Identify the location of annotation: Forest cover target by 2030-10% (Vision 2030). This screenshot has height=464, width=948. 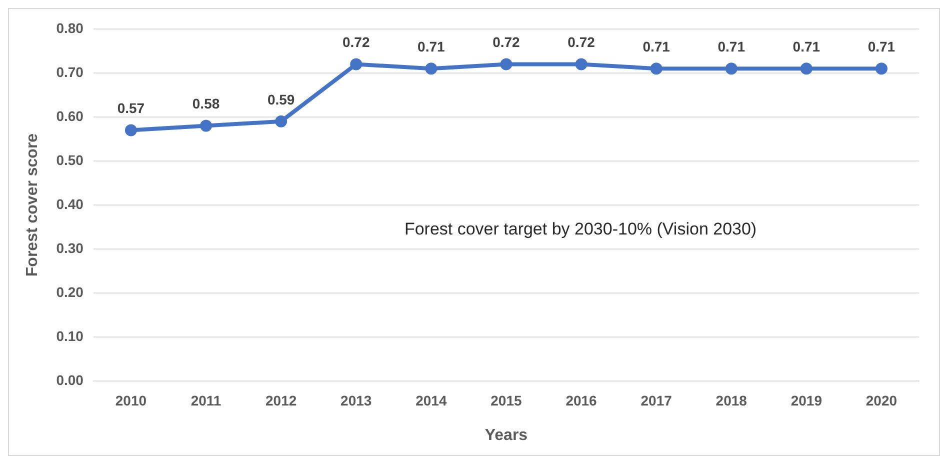
(580, 228).